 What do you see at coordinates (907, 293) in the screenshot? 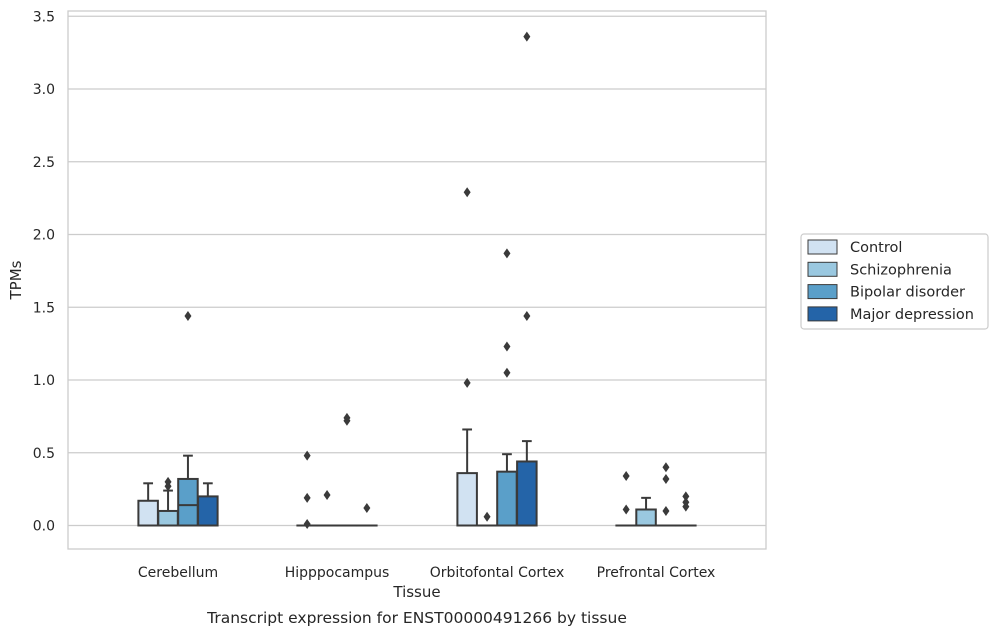
I see `legend-label: Bipolar disorder` at bounding box center [907, 293].